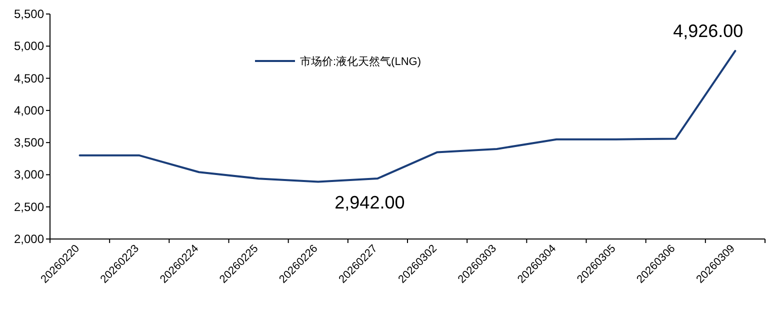 This screenshot has height=321, width=766. What do you see at coordinates (708, 30) in the screenshot?
I see `data-label: 4,926.00` at bounding box center [708, 30].